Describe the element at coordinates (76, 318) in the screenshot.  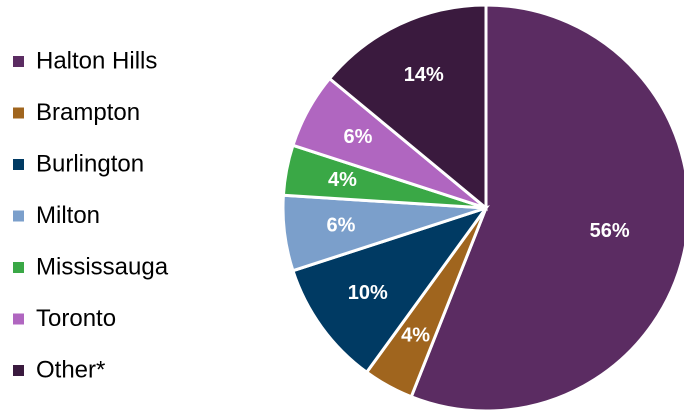
I see `legend-label: Toronto` at that location.